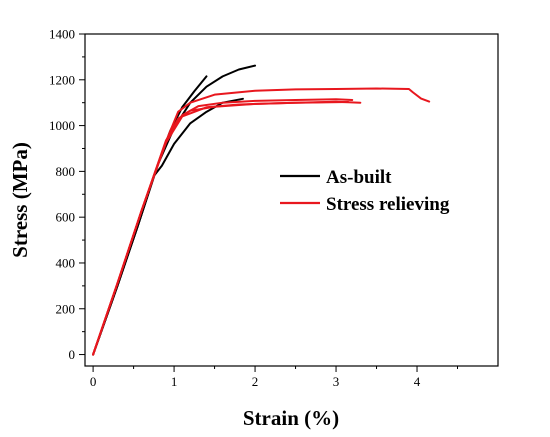 This screenshot has width=550, height=437. What do you see at coordinates (66, 262) in the screenshot?
I see `y-tick-label-400: 400` at bounding box center [66, 262].